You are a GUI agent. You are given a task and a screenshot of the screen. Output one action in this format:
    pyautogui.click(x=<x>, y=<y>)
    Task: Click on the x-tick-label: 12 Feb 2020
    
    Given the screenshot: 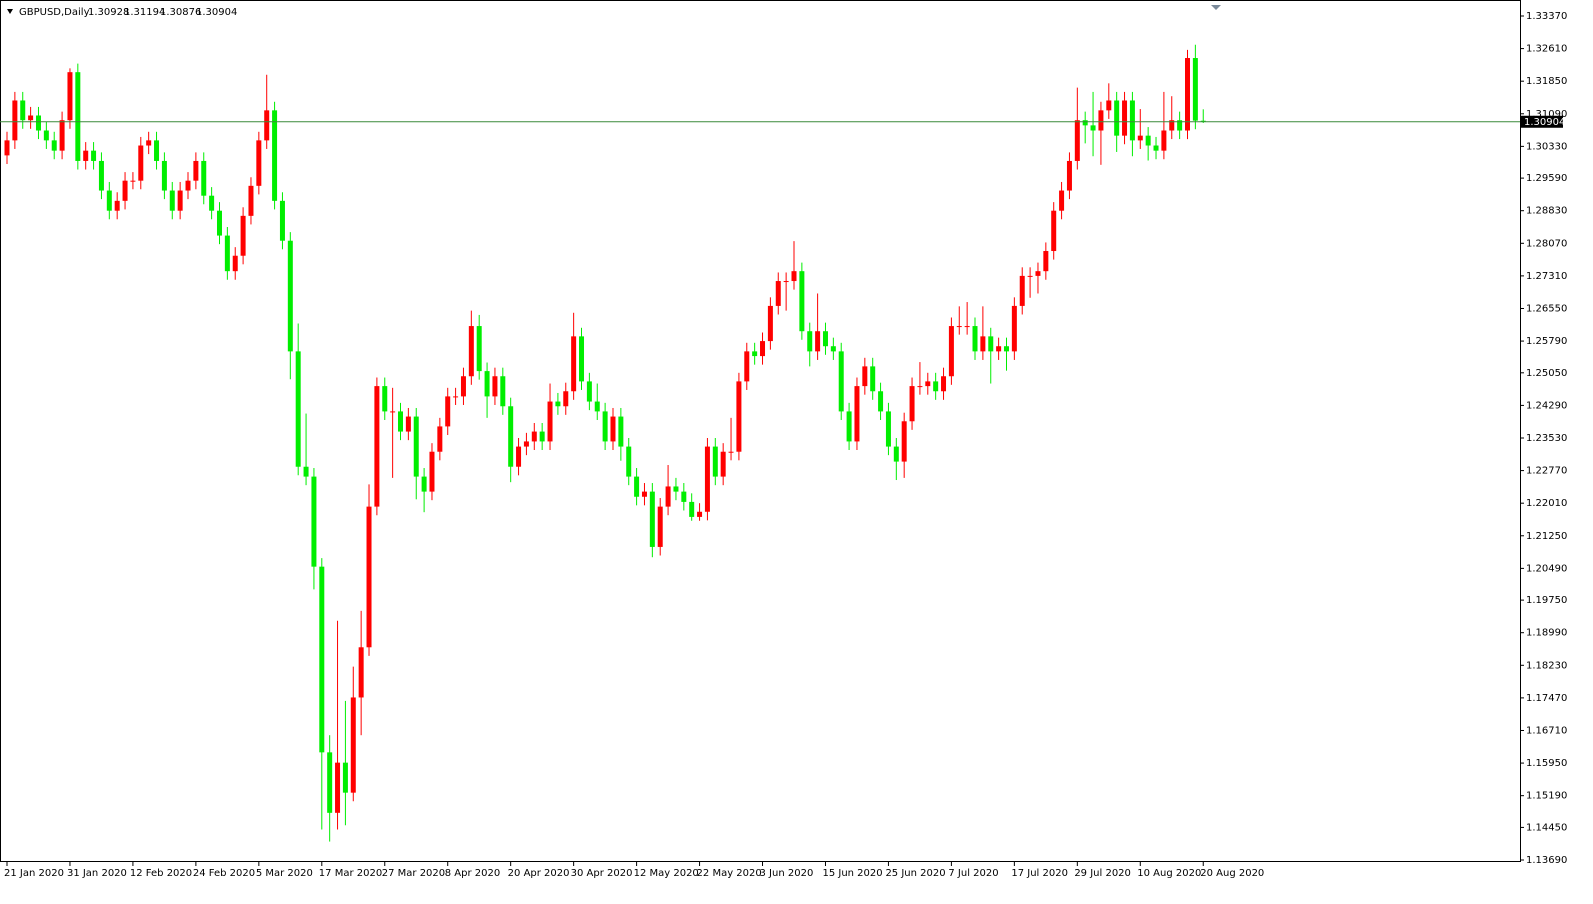 What is the action you would take?
    pyautogui.click(x=161, y=873)
    